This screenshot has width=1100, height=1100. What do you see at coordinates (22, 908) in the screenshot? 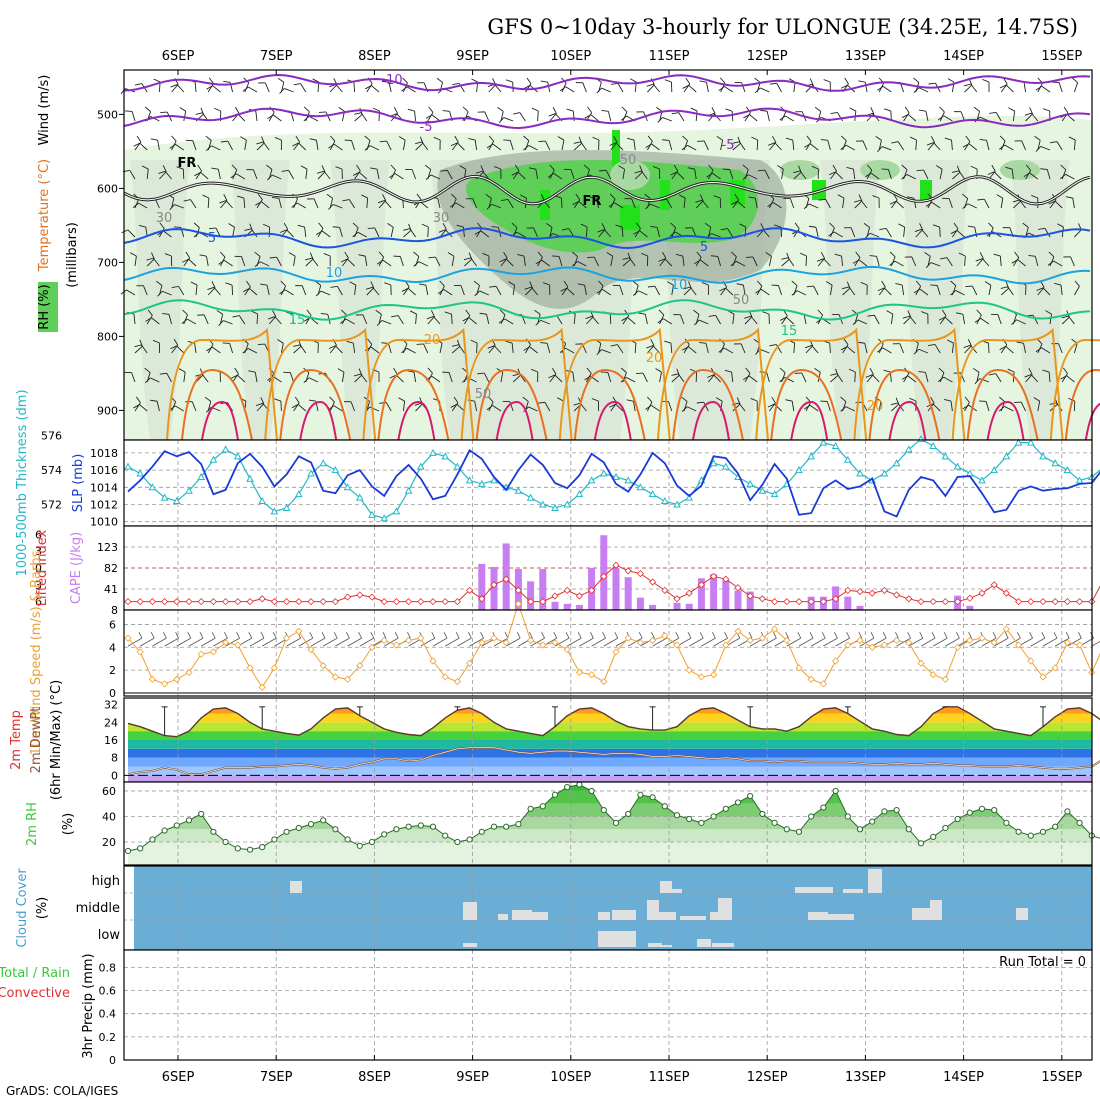
I see `ylabel-cloud-cover: Cloud Cover` at bounding box center [22, 908].